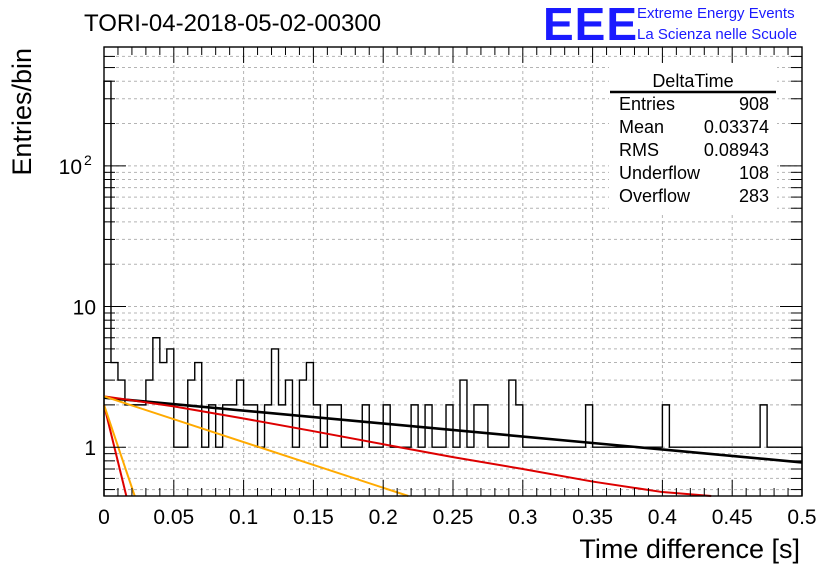 The image size is (836, 572). What do you see at coordinates (522, 517) in the screenshot?
I see `x-tick-label: 0.3` at bounding box center [522, 517].